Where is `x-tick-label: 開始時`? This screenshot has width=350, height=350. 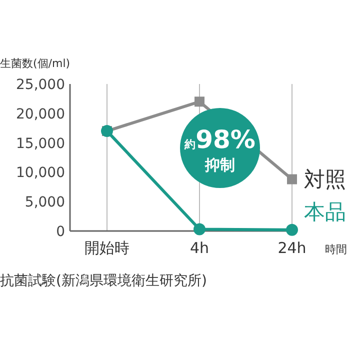 x-tick-label: 開始時 is located at coordinates (107, 248).